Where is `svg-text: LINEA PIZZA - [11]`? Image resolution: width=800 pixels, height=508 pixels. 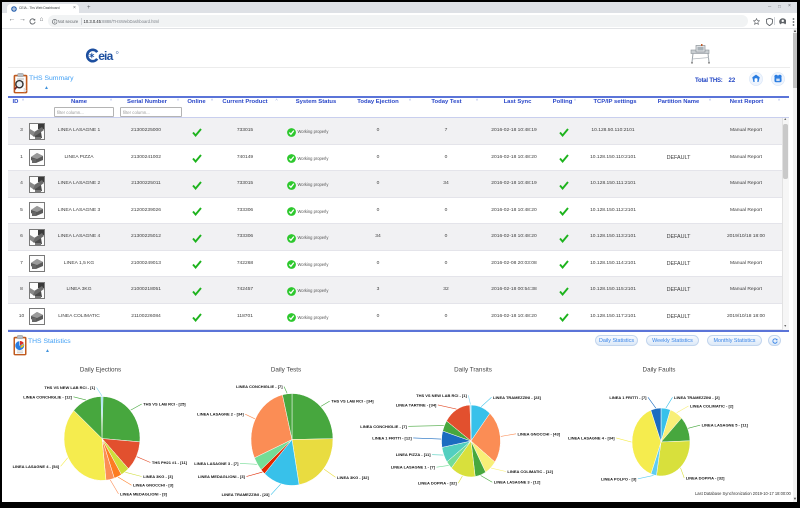 svg-text: LINEA PIZZA - [11] is located at coordinates (413, 454).